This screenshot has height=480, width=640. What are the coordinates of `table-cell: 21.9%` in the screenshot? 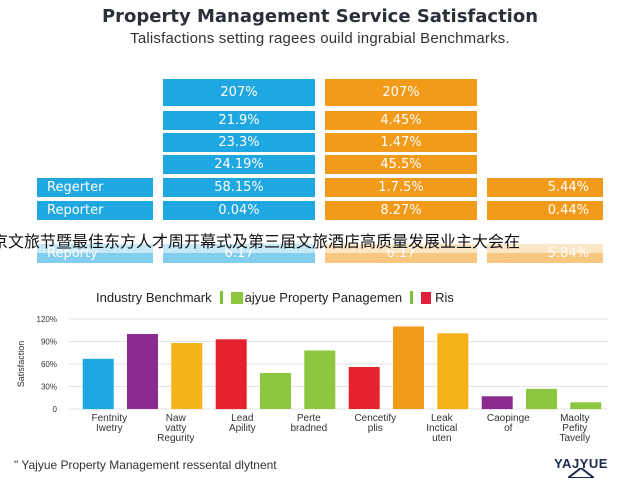 It's located at (239, 120).